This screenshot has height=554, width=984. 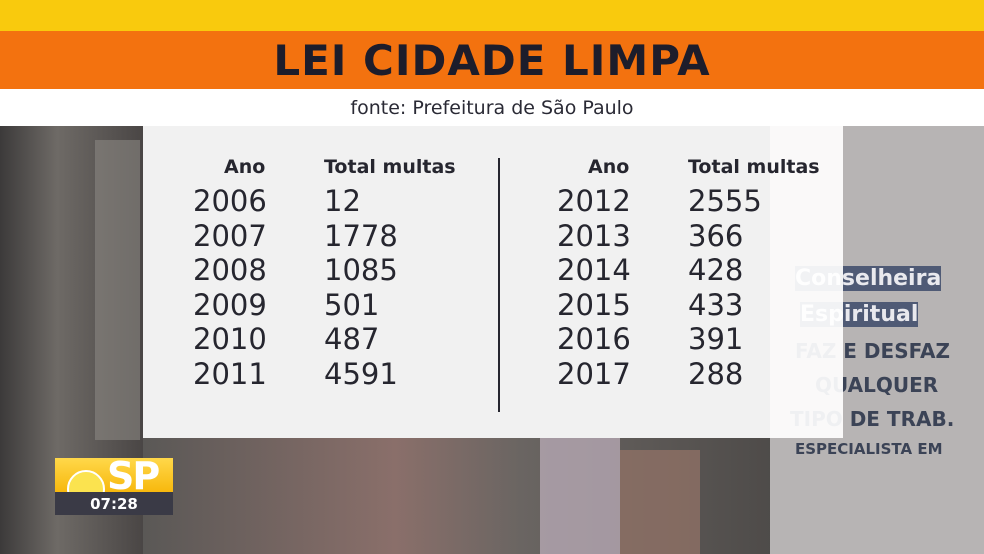 I want to click on value-cell: 487, so click(x=352, y=339).